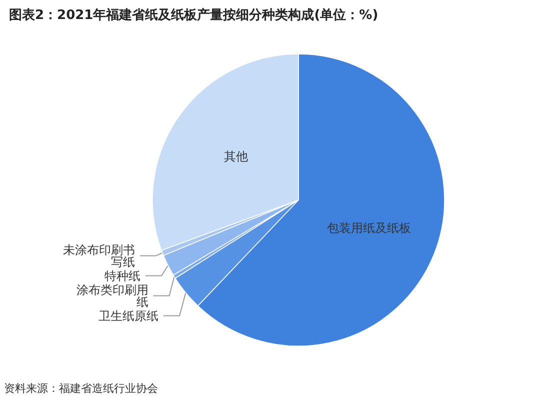  Describe the element at coordinates (112, 295) in the screenshot. I see `slice-label: 涂布类印刷用纸` at that location.